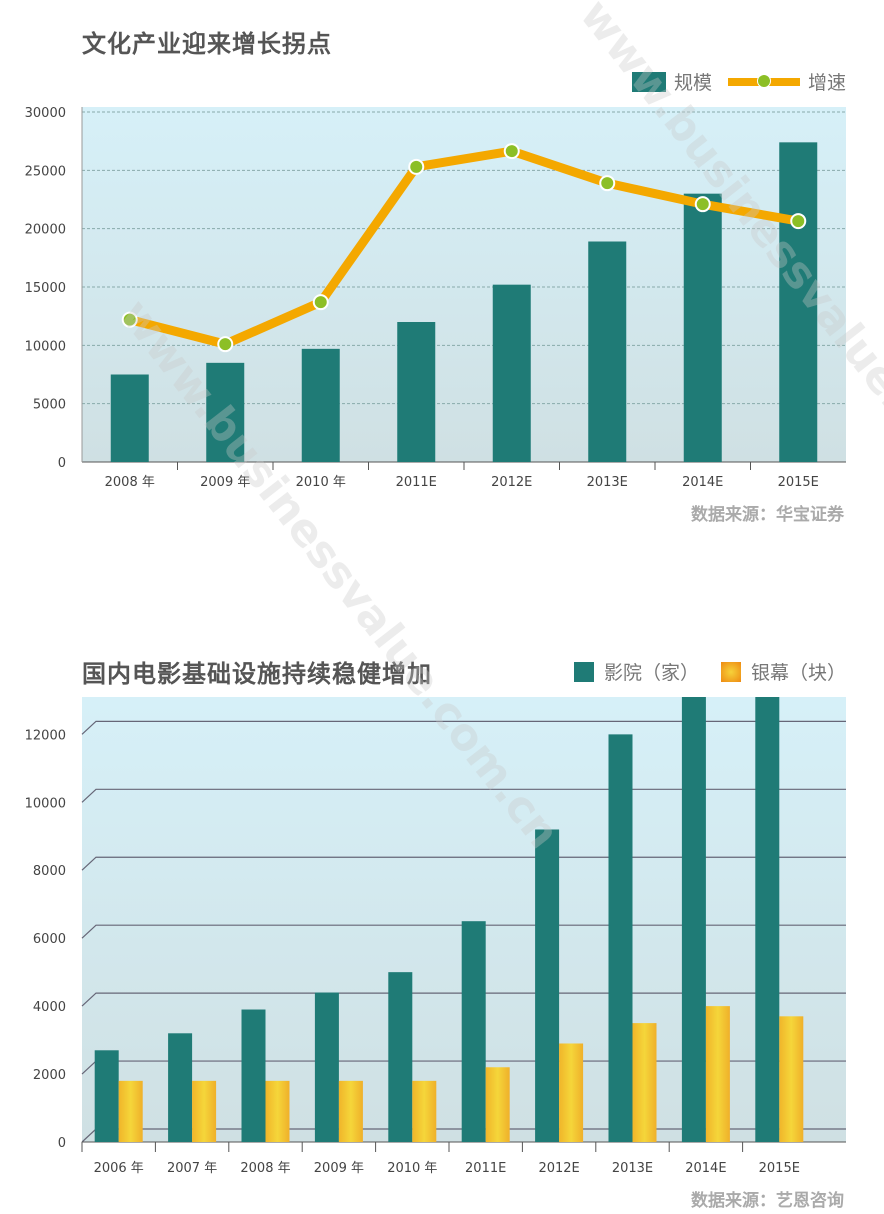 Image resolution: width=884 pixels, height=1214 pixels. Describe the element at coordinates (45, 230) in the screenshot. I see `y-tick-label: 20000` at that location.